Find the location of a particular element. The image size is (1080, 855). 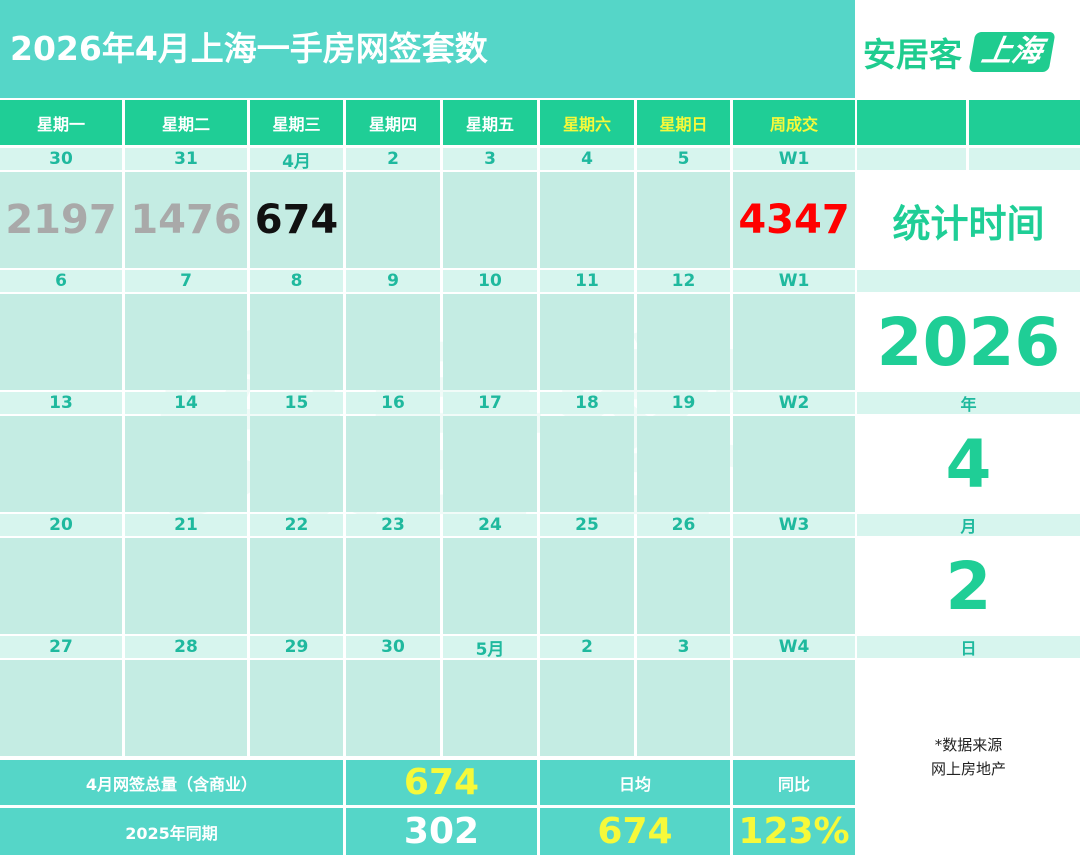

calendar-date: 13 is located at coordinates (61, 403).